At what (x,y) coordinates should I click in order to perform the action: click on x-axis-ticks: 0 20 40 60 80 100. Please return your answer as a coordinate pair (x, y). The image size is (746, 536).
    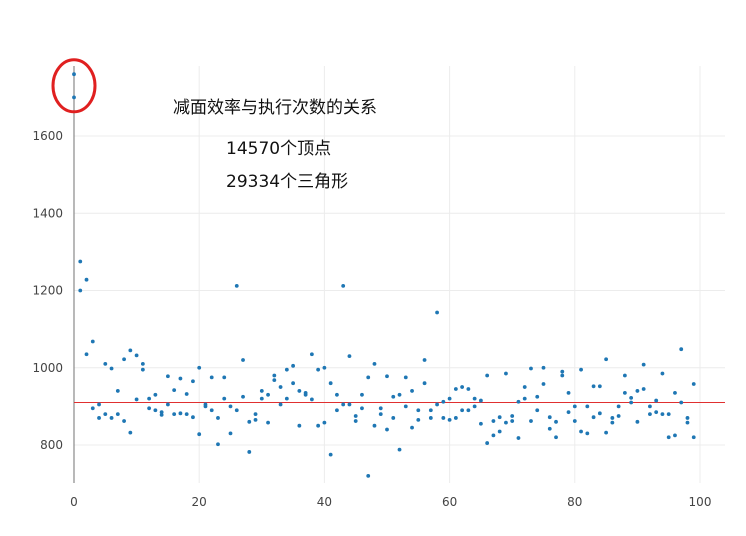
    Looking at the image, I should click on (390, 502).